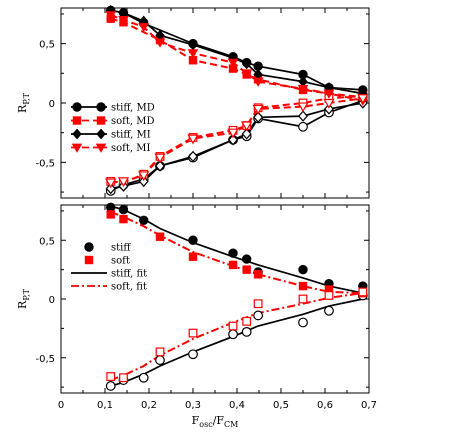 This screenshot has height=437, width=460. What do you see at coordinates (89, 260) in the screenshot?
I see `bottom-legend-marker-soft` at bounding box center [89, 260].